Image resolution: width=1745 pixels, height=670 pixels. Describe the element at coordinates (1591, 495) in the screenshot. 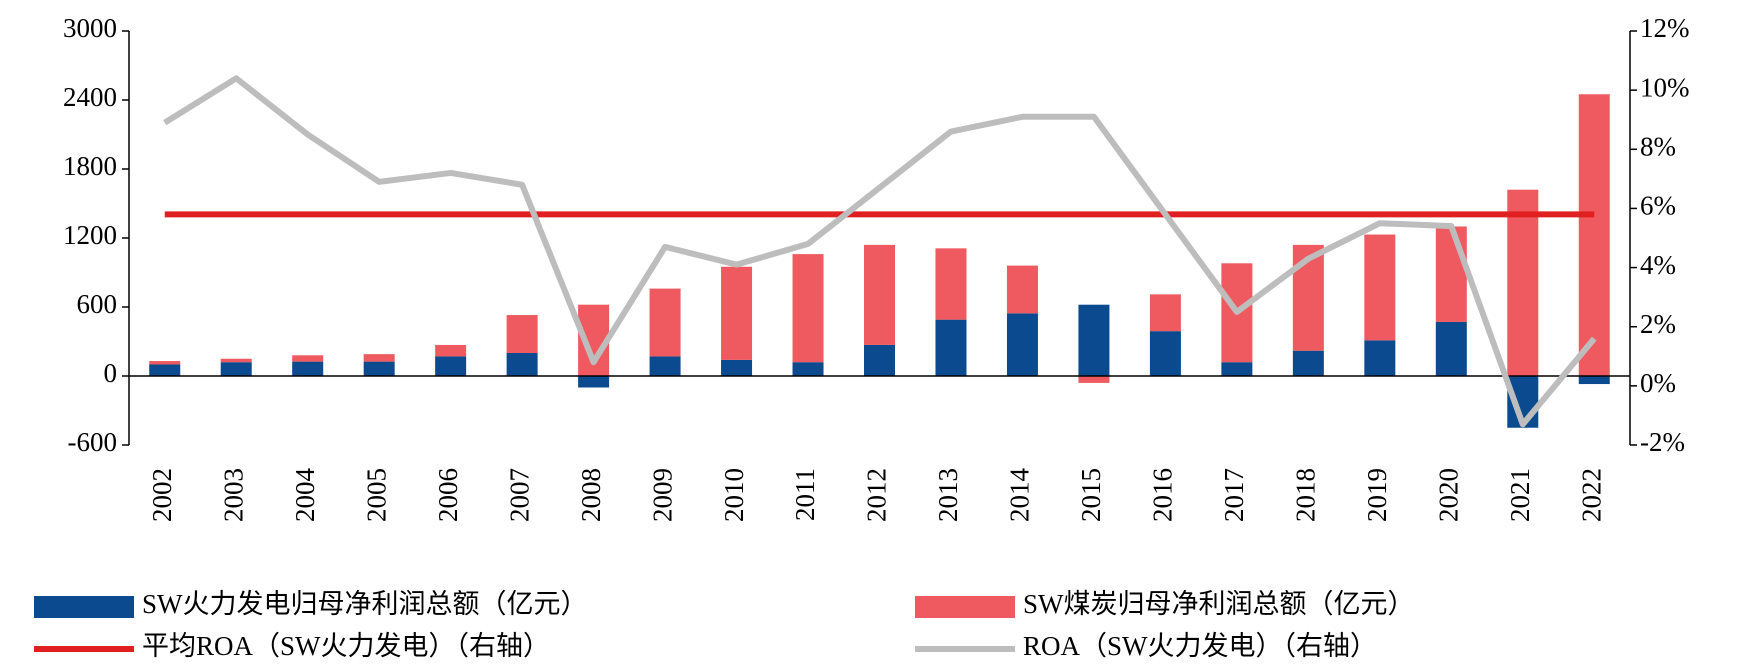

I see `x-tick-label: 2022` at that location.